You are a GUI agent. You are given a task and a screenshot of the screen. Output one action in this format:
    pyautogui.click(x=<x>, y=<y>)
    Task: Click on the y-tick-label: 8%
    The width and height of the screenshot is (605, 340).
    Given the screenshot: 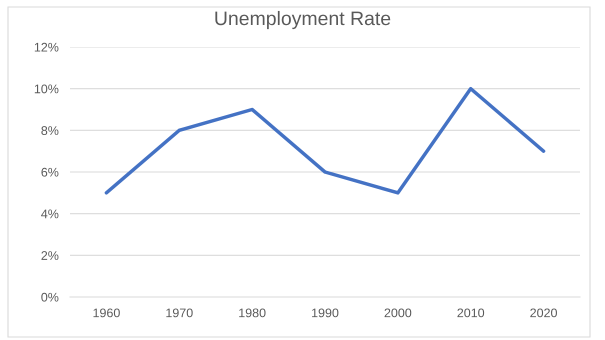 What is the action you would take?
    pyautogui.click(x=49, y=130)
    